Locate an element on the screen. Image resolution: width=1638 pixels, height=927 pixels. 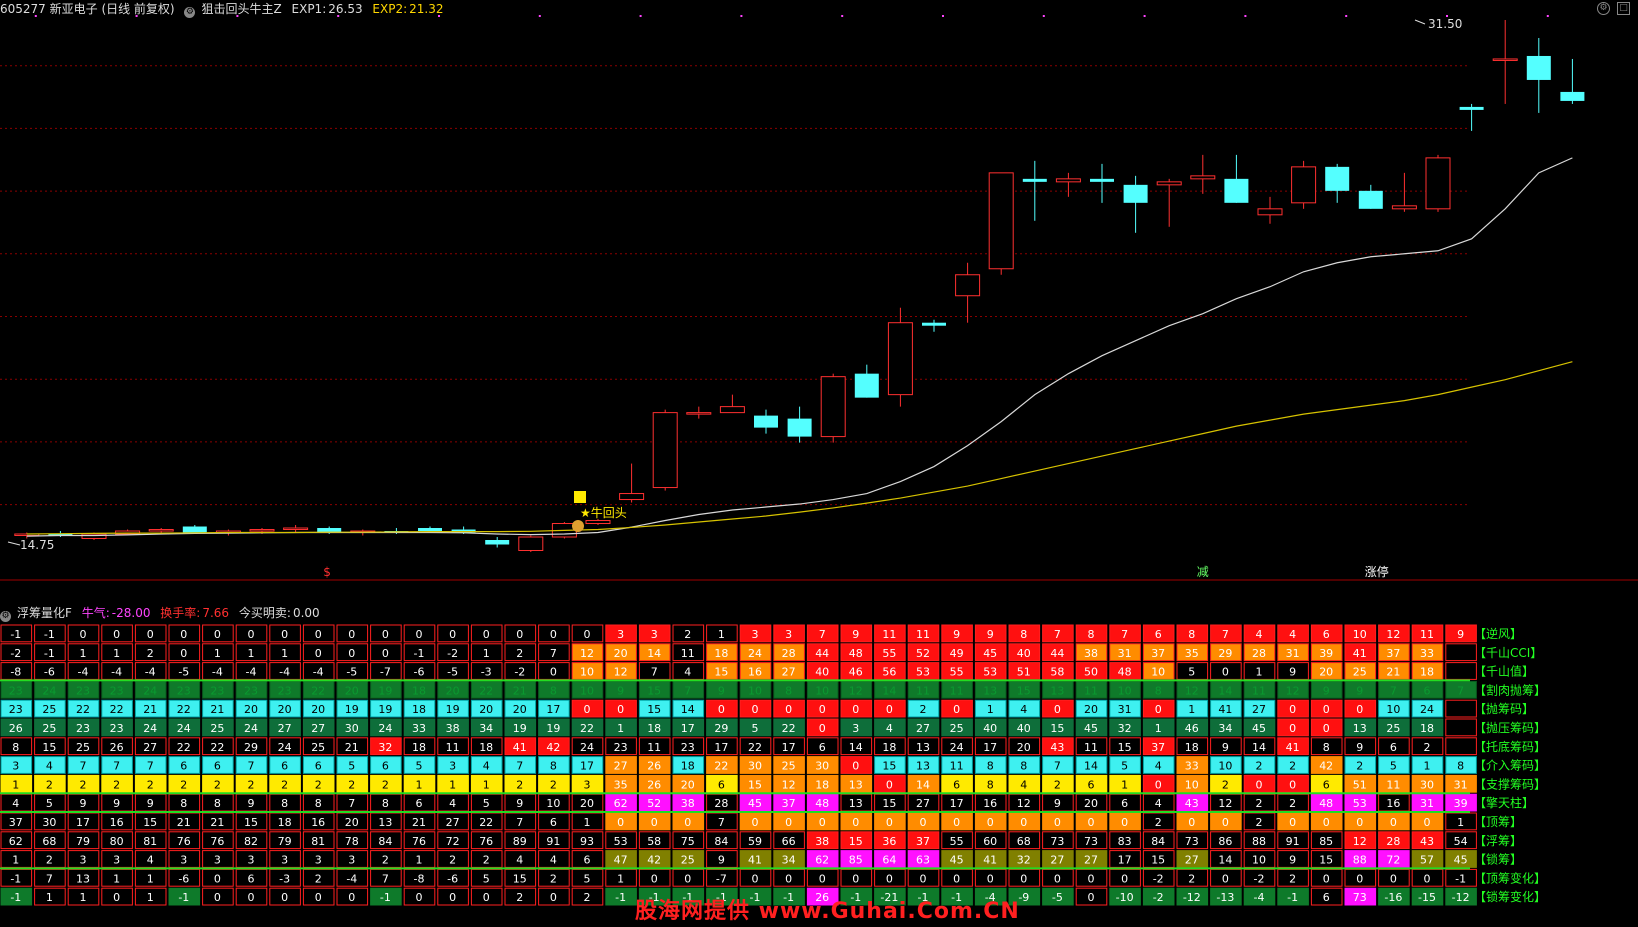
grid-cell-value: 79 is located at coordinates (285, 841).